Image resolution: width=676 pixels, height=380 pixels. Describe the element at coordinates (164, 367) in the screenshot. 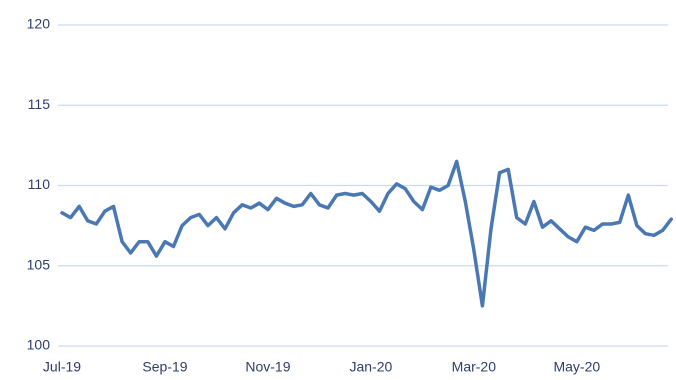

I see `x-tick-label: Sep-19` at that location.